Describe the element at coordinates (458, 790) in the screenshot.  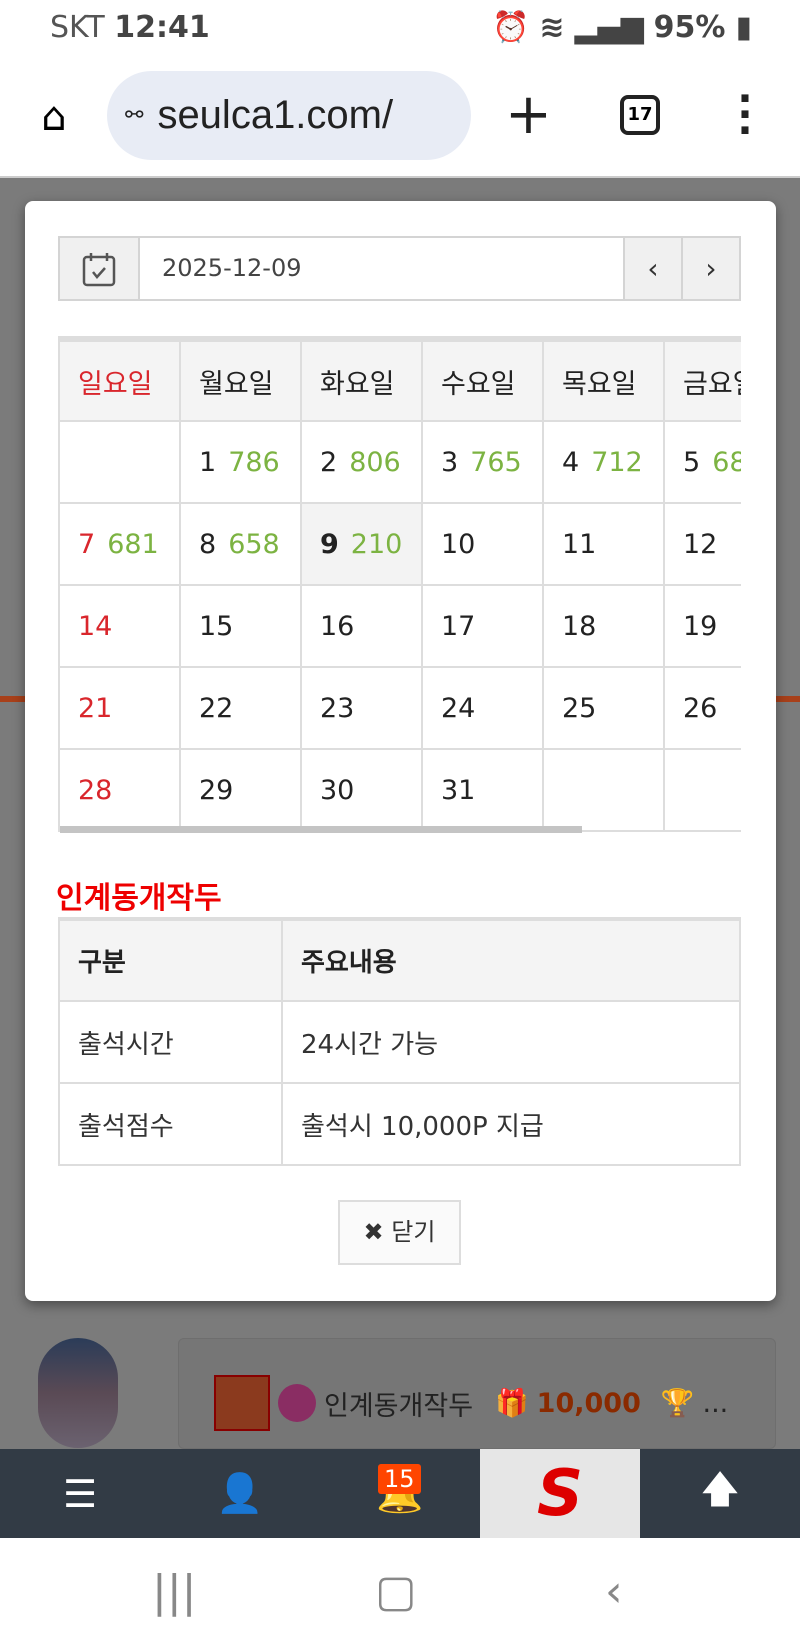
I see `day-number: 31` at that location.